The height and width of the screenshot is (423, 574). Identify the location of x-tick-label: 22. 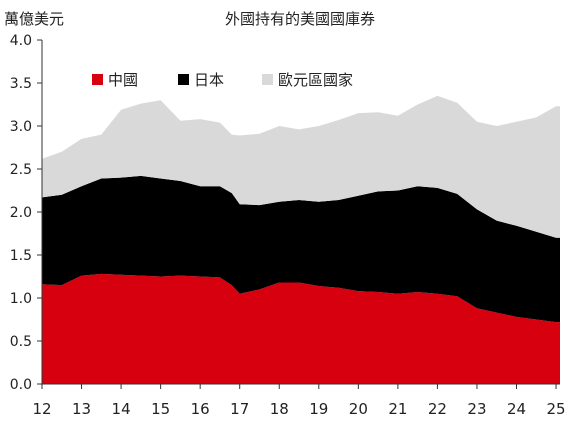
(437, 409).